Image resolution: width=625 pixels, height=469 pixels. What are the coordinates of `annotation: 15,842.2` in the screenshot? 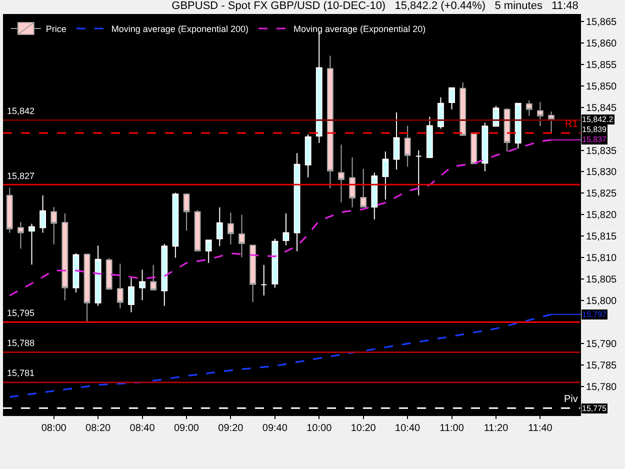 It's located at (598, 119).